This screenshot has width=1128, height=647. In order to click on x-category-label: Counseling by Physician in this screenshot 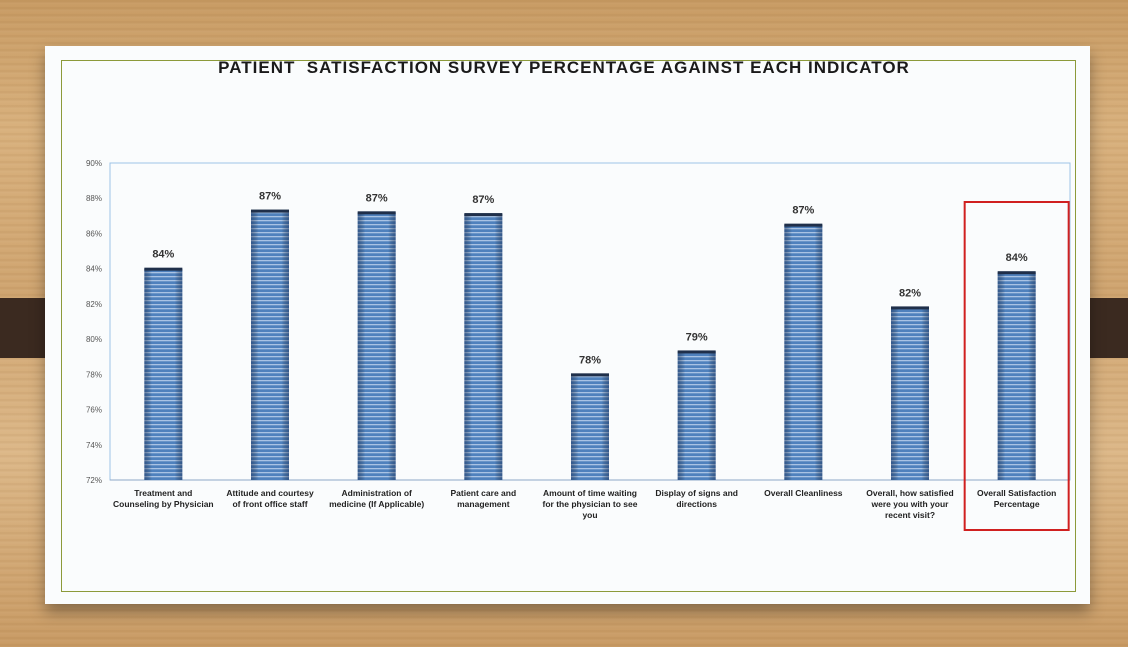, I will do `click(163, 504)`.